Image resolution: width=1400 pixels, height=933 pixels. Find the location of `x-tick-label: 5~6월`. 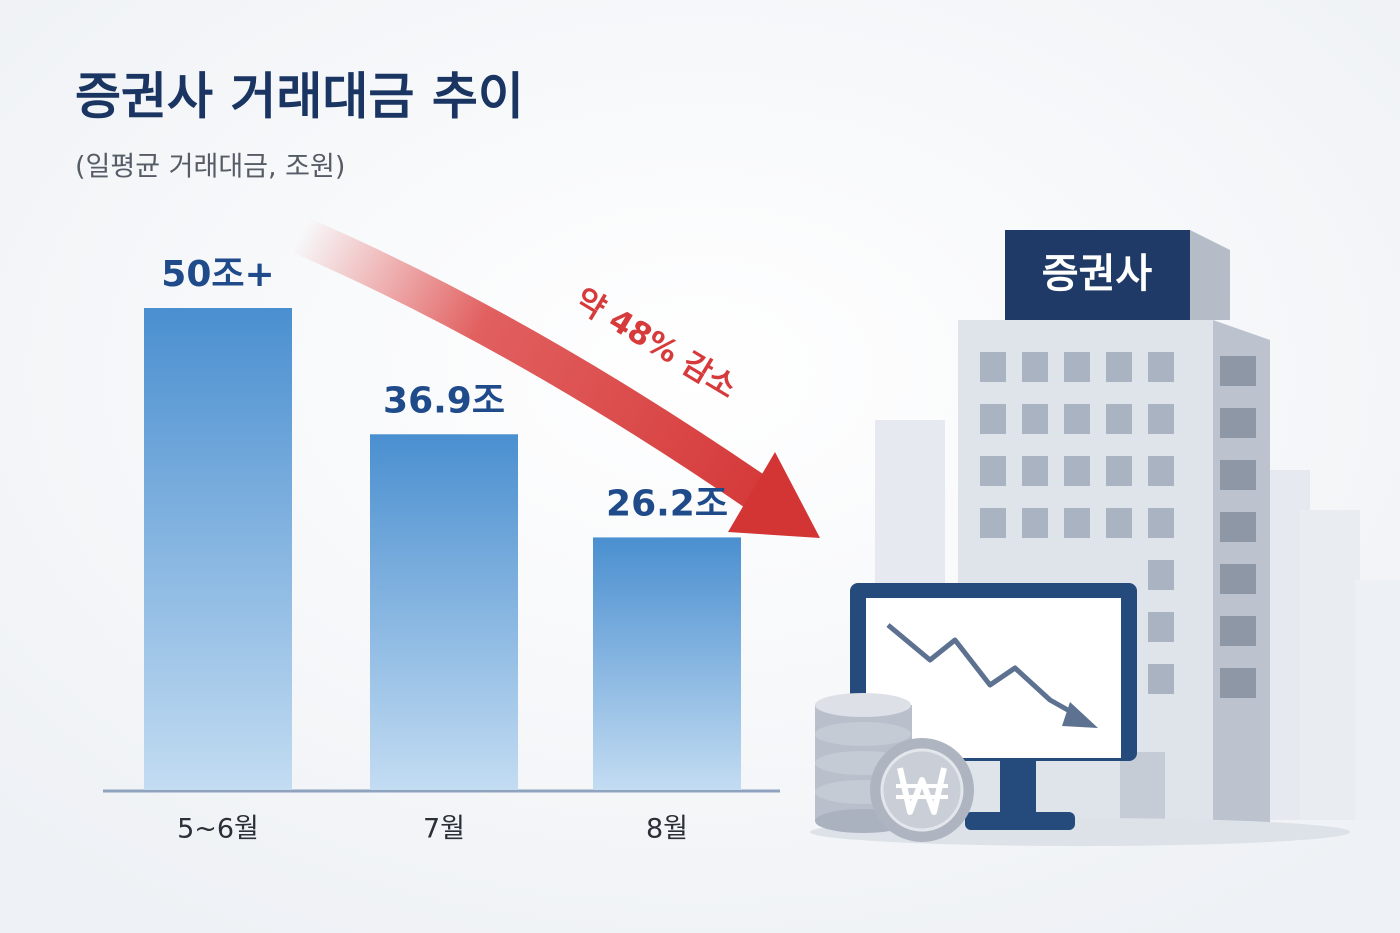

x-tick-label: 5~6월 is located at coordinates (218, 829).